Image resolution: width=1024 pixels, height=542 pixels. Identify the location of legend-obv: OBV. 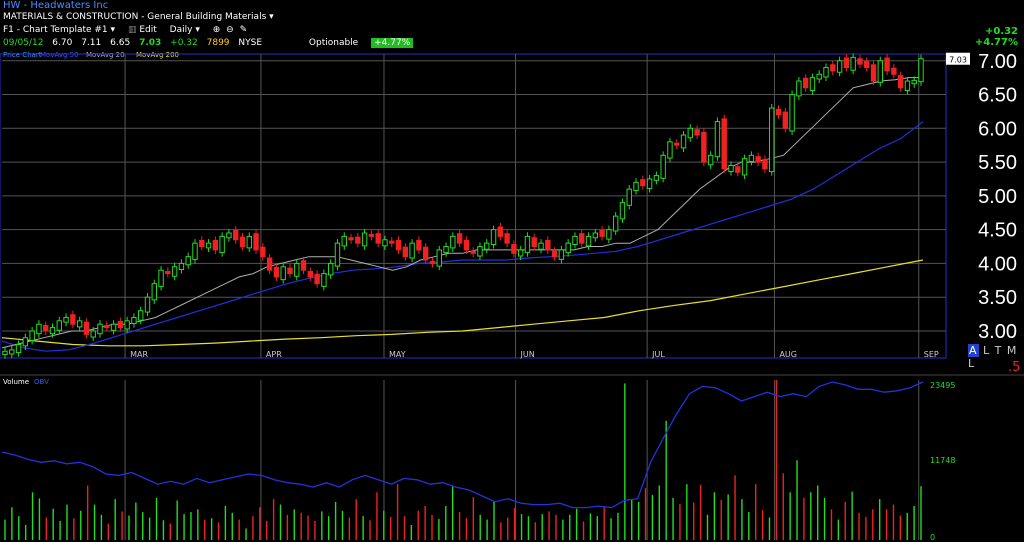
(41, 382).